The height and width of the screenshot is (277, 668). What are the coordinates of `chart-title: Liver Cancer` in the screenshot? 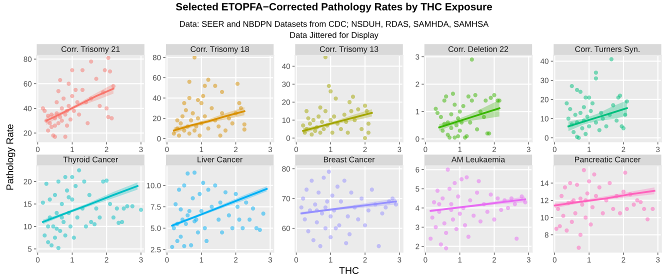 It's located at (220, 159).